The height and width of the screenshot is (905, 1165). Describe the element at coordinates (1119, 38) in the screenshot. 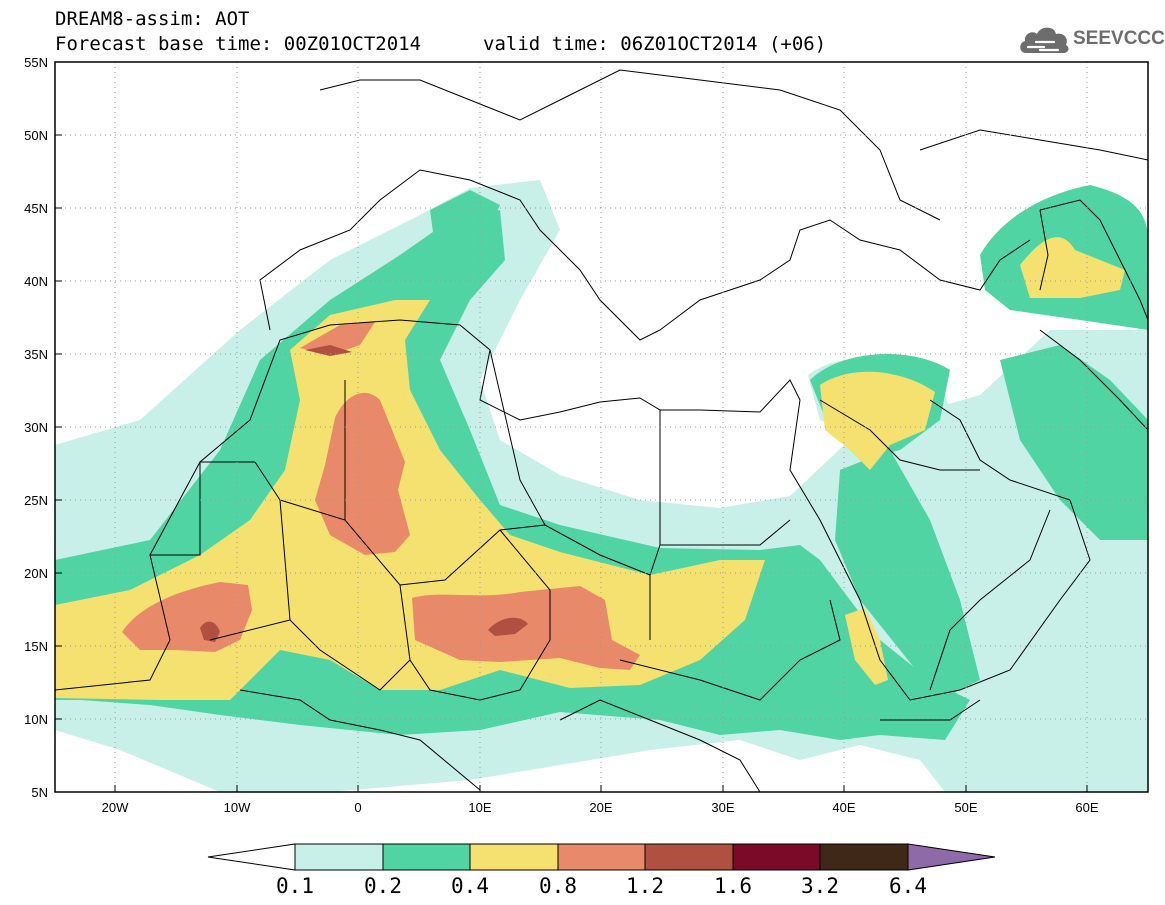

I see `logo-text: SEEVCCC` at that location.